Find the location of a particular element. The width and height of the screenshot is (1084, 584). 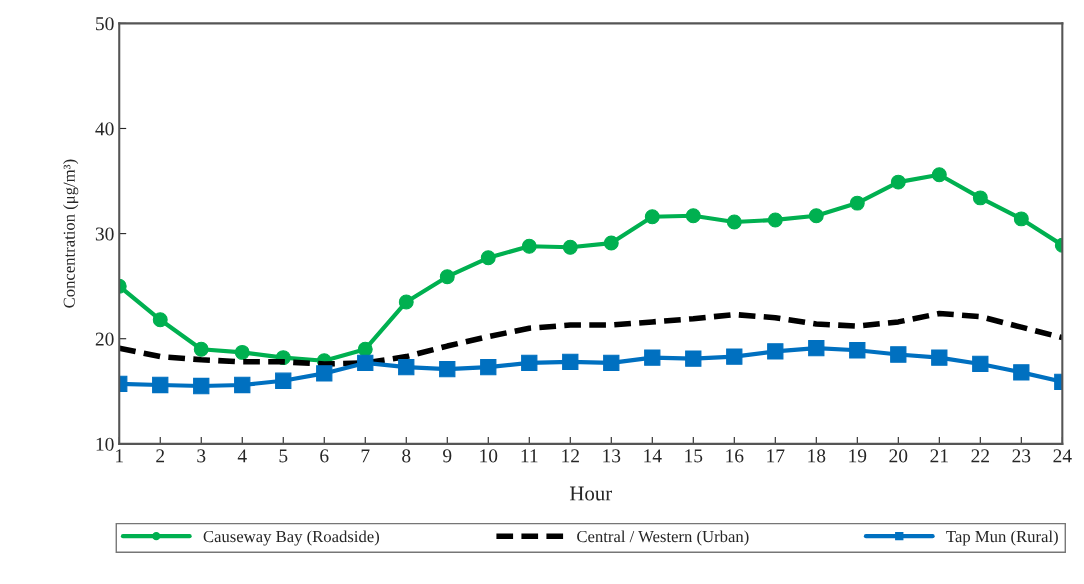

x-tick-label: 17 is located at coordinates (776, 456).